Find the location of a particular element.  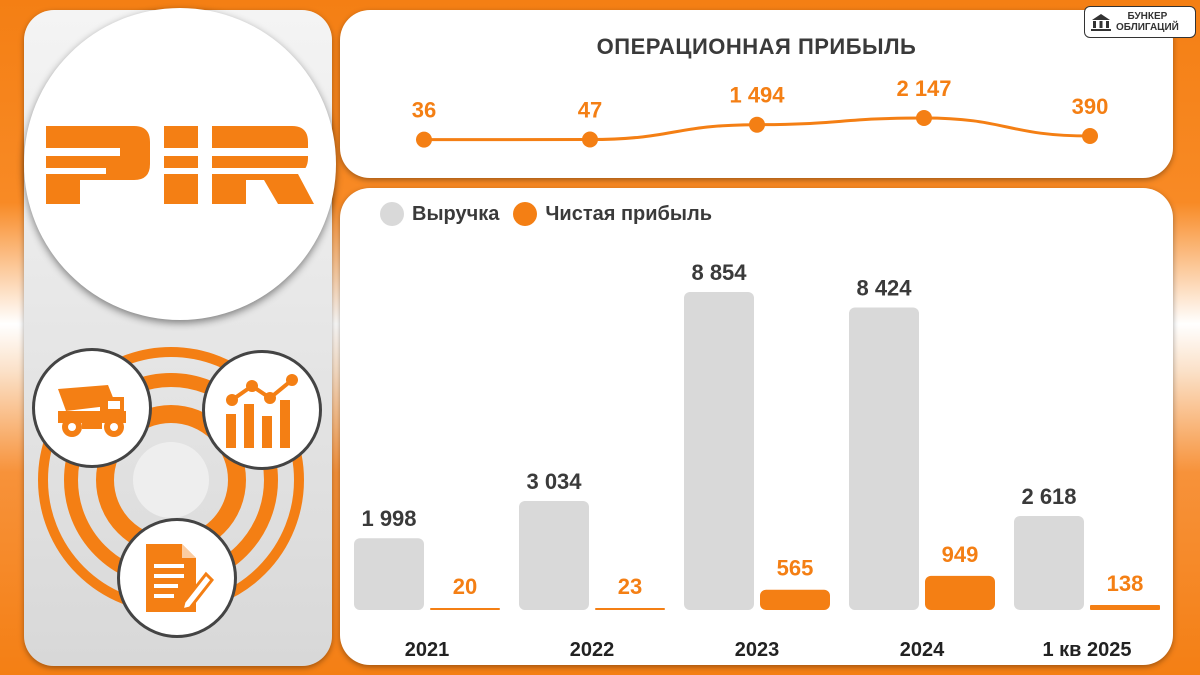

legend-revenue-marker is located at coordinates (392, 214).